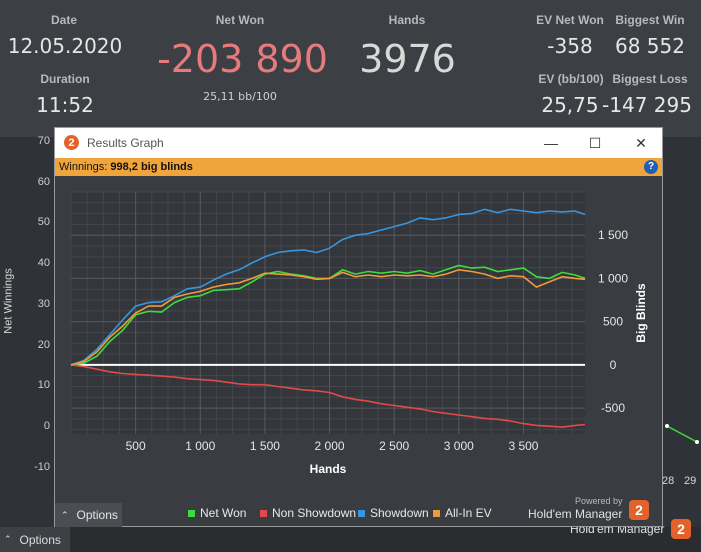 Image resolution: width=701 pixels, height=552 pixels. Describe the element at coordinates (650, 79) in the screenshot. I see `biggest-loss-label: Biggest Loss` at that location.